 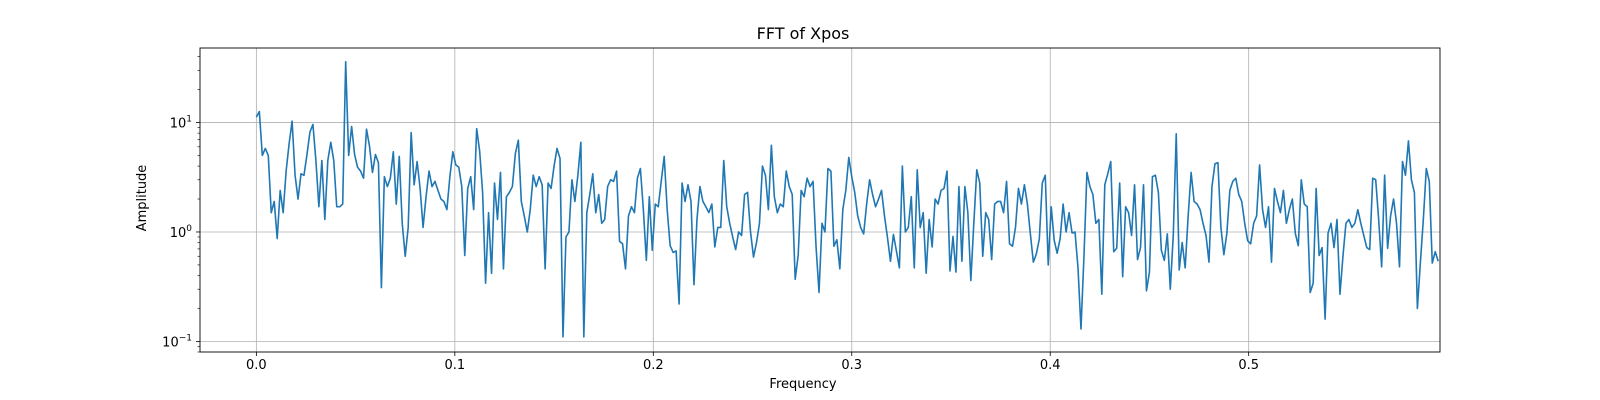 What do you see at coordinates (851, 365) in the screenshot?
I see `x-tick-label: 0.3` at bounding box center [851, 365].